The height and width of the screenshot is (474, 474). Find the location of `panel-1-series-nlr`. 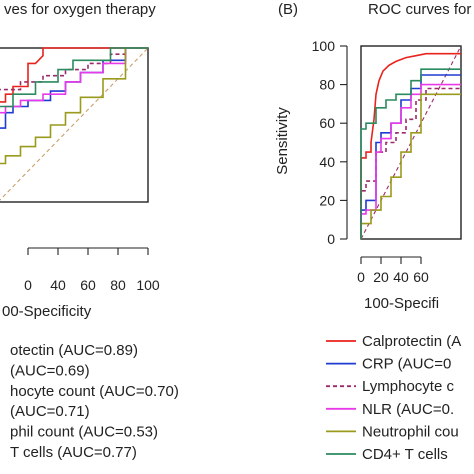

panel-1-series-nlr is located at coordinates (74, 80).